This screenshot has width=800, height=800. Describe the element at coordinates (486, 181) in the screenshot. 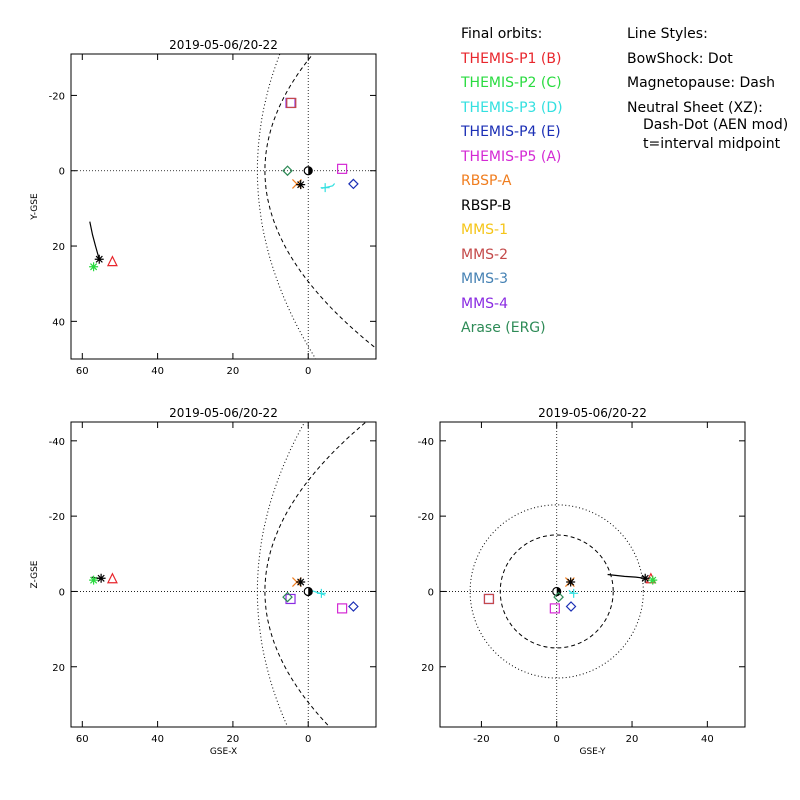

I see `legend-item-rbsp-a: RBSP-A` at that location.